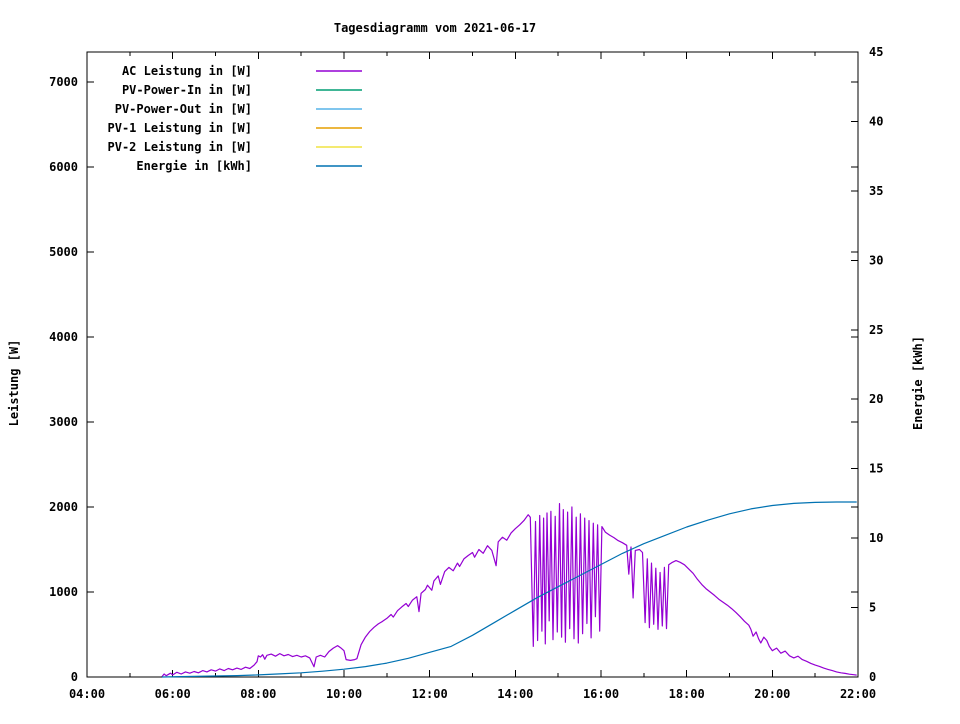 The width and height of the screenshot is (960, 724). Describe the element at coordinates (63, 252) in the screenshot. I see `y-left-tick-label: 5000` at that location.